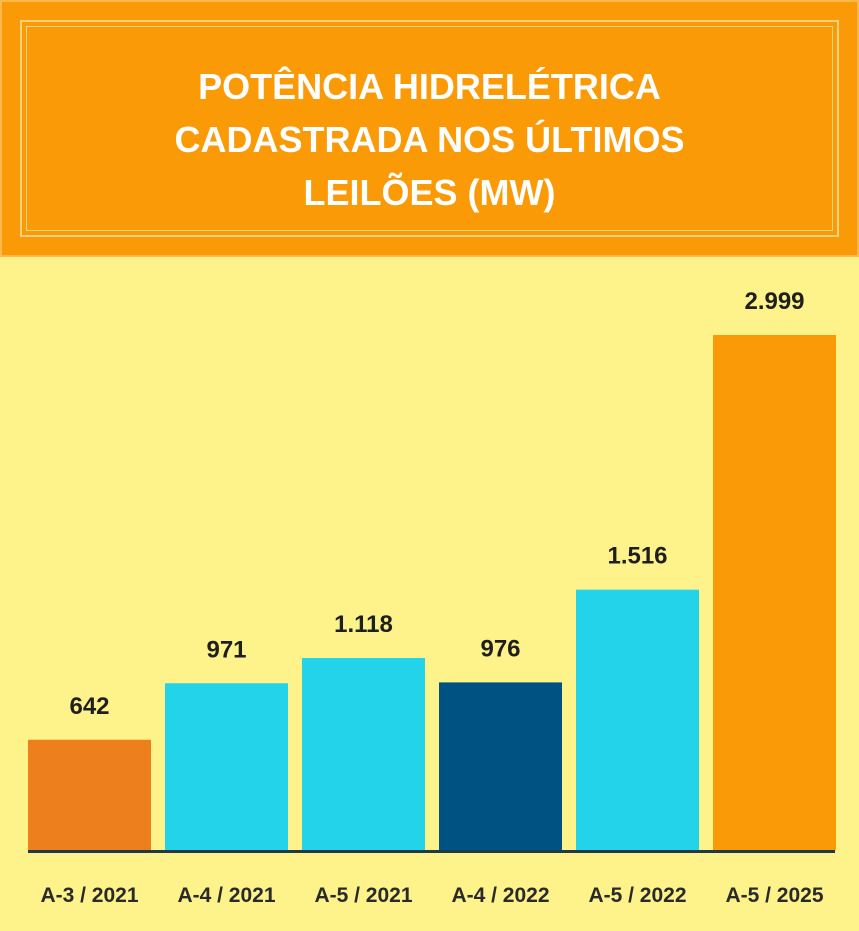 The height and width of the screenshot is (931, 859). Describe the element at coordinates (429, 192) in the screenshot. I see `chart-title-line-3: LEILÕES (MW)` at that location.